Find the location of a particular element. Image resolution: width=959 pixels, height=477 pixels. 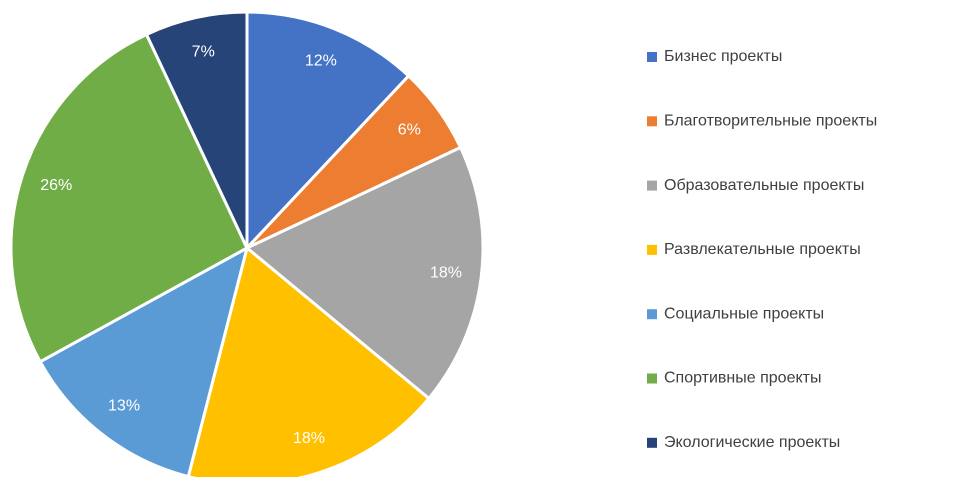

legend-label: Спортивные проекты is located at coordinates (742, 378).